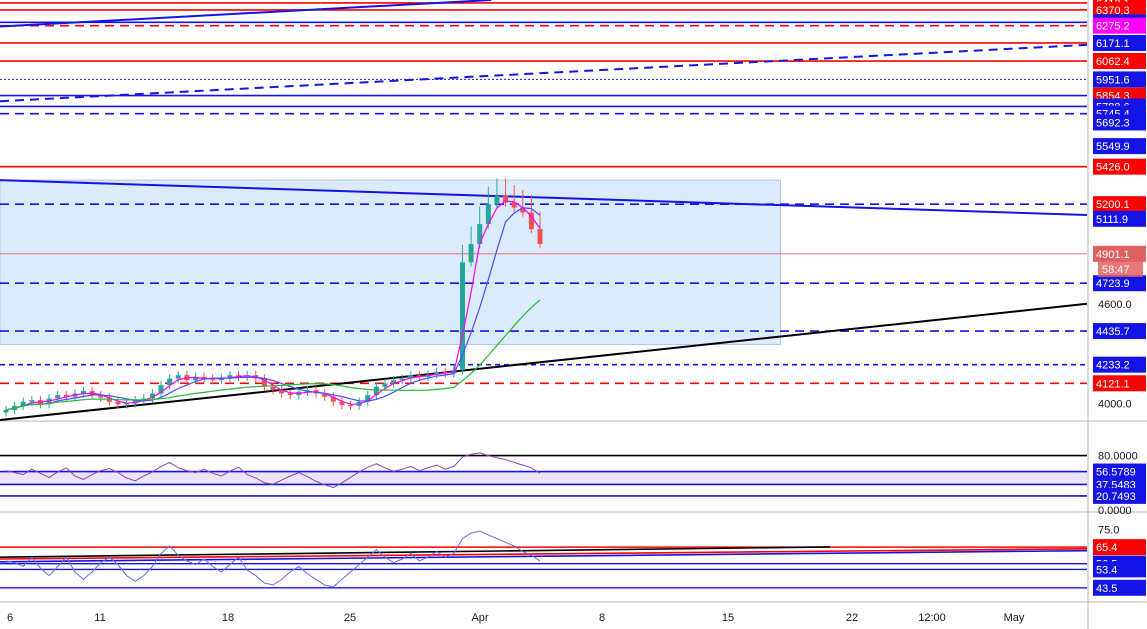 The height and width of the screenshot is (629, 1147). I want to click on price-badge-label: 6171.1, so click(1113, 44).